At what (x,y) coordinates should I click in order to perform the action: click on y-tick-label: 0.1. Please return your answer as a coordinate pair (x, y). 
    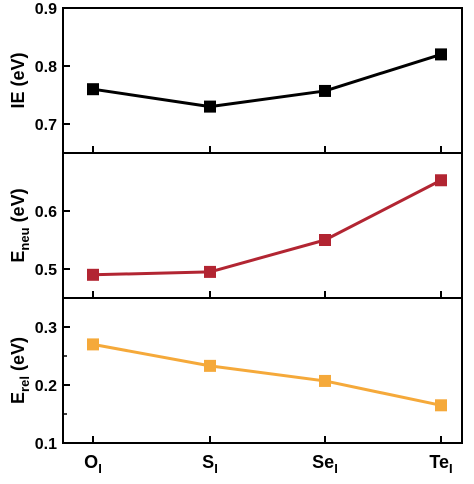
    Looking at the image, I should click on (46, 444).